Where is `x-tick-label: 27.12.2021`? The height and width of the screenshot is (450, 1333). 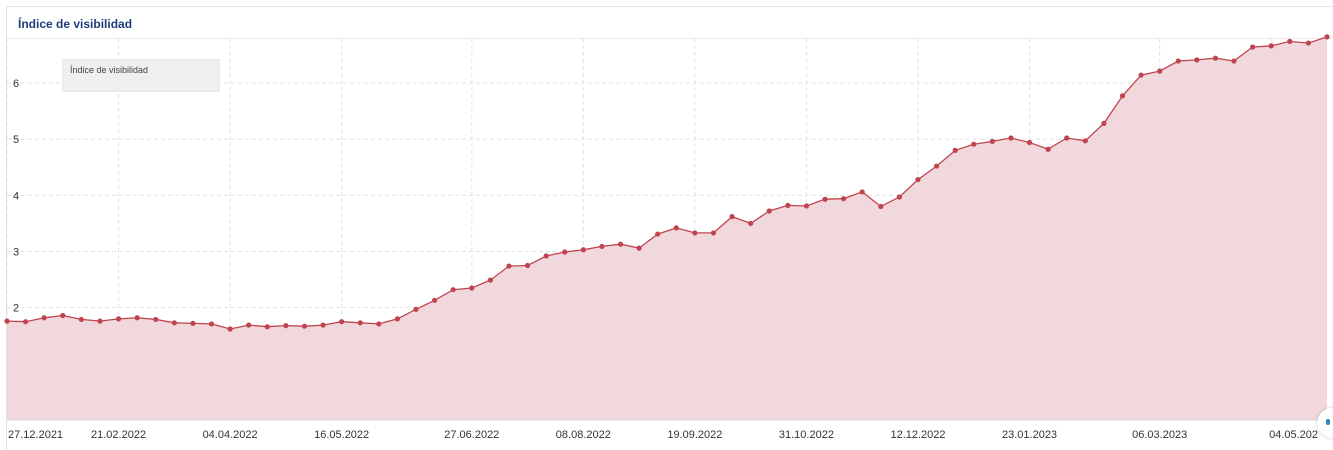
x-tick-label: 27.12.2021 is located at coordinates (35, 435).